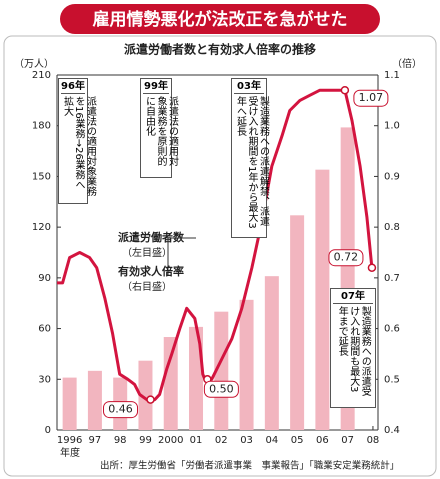 The height and width of the screenshot is (479, 440). What do you see at coordinates (44, 329) in the screenshot?
I see `y-tick-label: 60` at bounding box center [44, 329].